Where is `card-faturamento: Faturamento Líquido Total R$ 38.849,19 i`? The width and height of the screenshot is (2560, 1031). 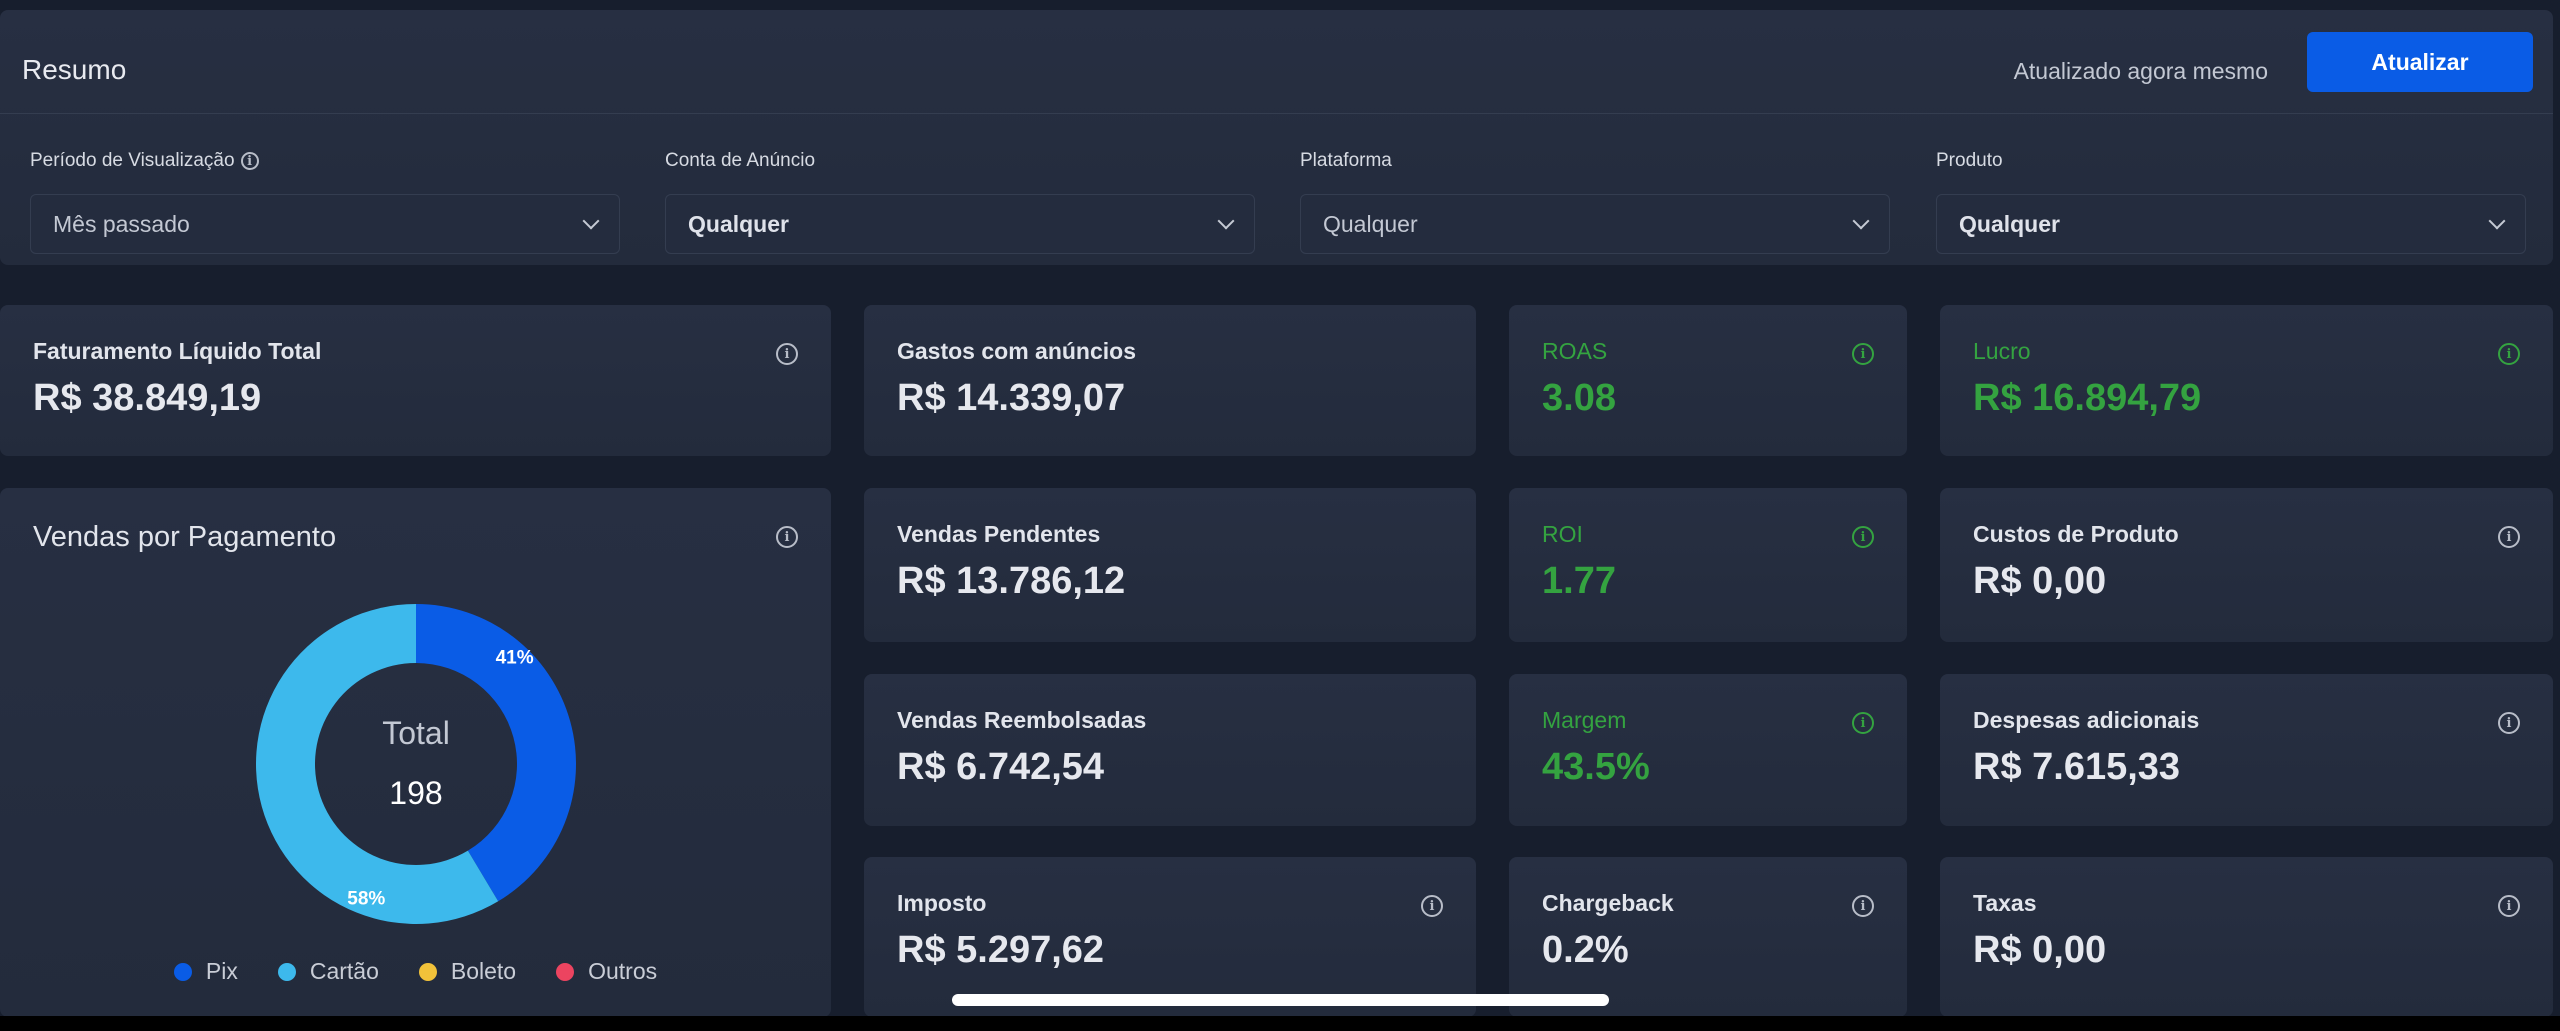
card-faturamento: Faturamento Líquido Total R$ 38.849,19 i is located at coordinates (415, 380).